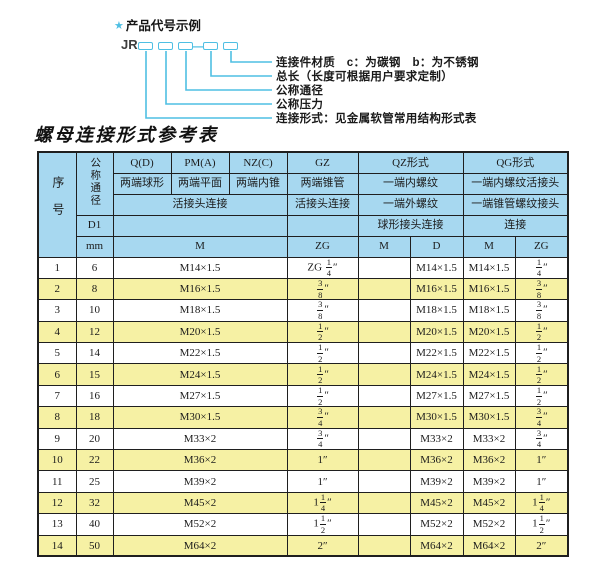  What do you see at coordinates (57, 310) in the screenshot?
I see `cell-seq: 3` at bounding box center [57, 310].